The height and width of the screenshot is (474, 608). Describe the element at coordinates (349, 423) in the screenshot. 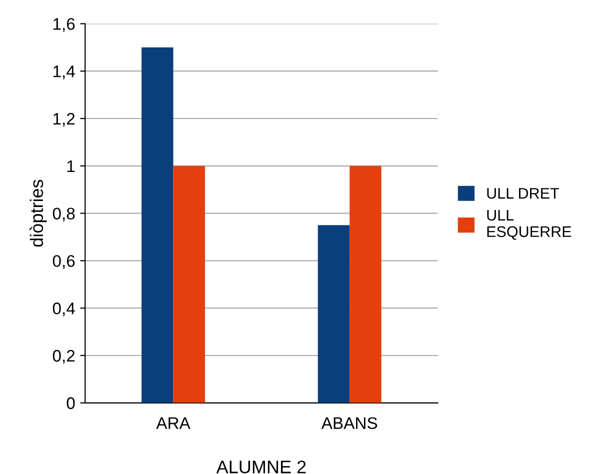

I see `x-tick-label: ABANS` at that location.